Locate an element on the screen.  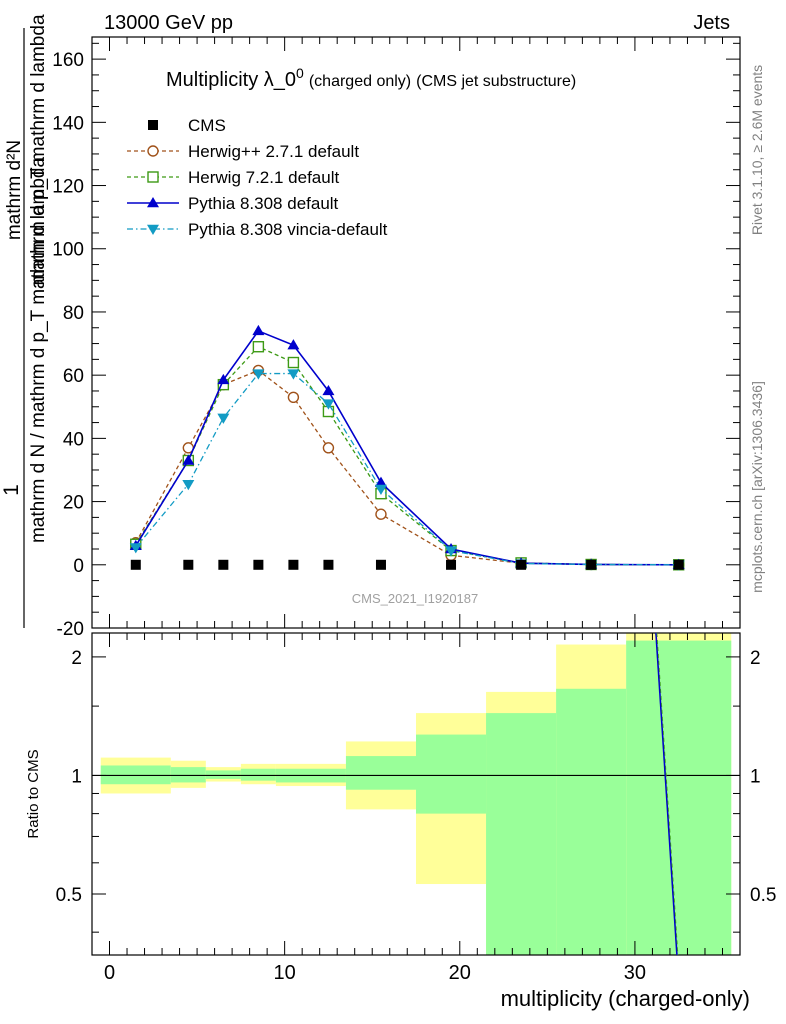
x-tick-label: 0 is located at coordinates (109, 973).